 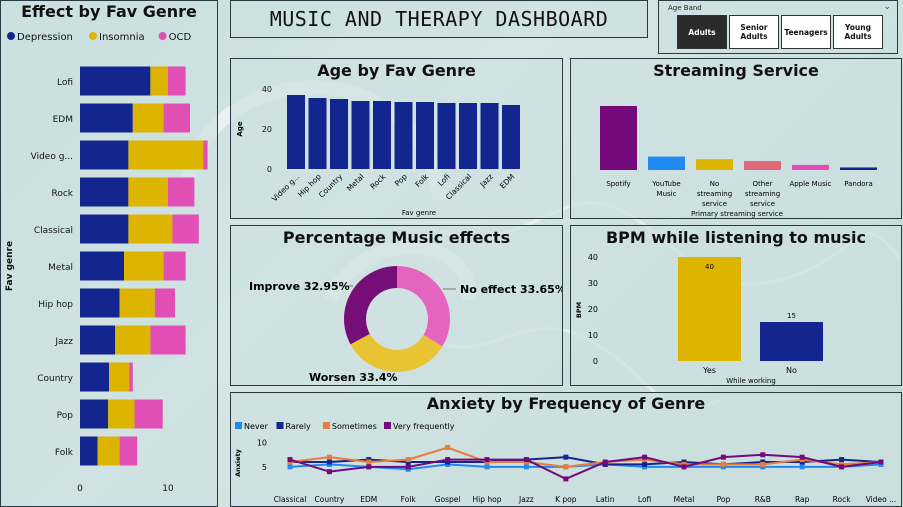 What do you see at coordinates (45, 37) in the screenshot?
I see `legend-label-depression: Depression` at bounding box center [45, 37].